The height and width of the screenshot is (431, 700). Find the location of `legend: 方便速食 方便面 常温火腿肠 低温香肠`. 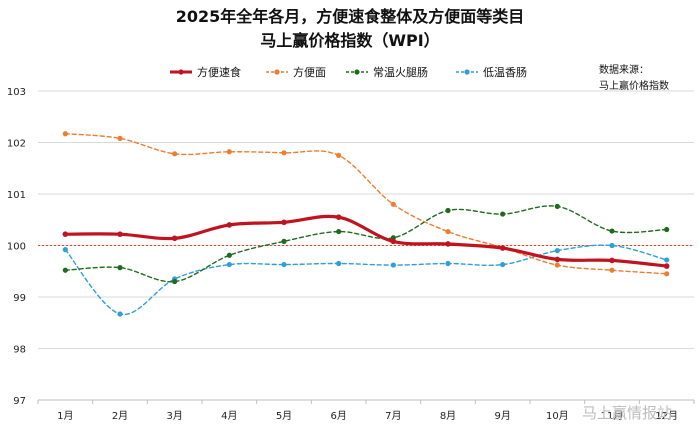

legend: 方便速食 方便面 常温火腿肠 低温香肠 is located at coordinates (348, 72).